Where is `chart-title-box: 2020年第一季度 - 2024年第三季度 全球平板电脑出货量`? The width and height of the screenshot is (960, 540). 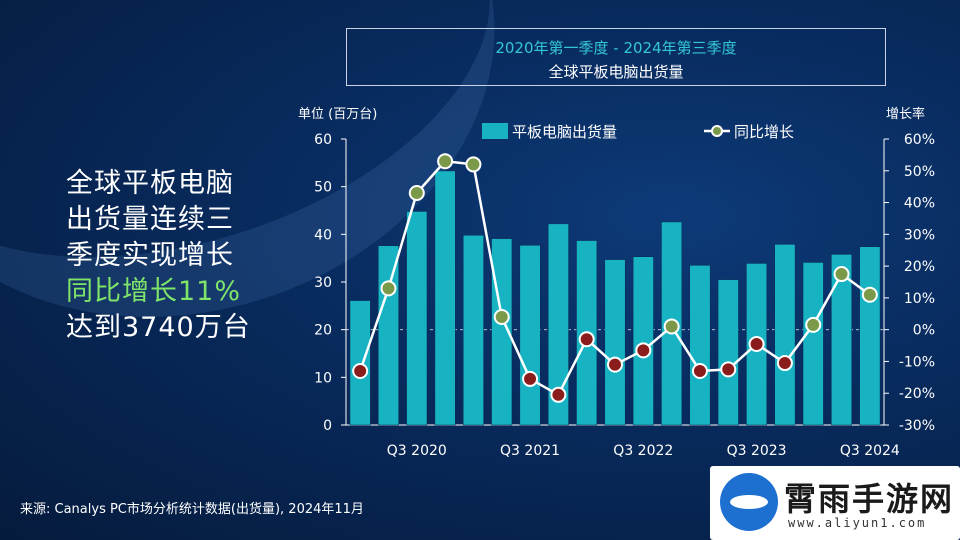 chart-title-box: 2020年第一季度 - 2024年第三季度 全球平板电脑出货量 is located at coordinates (616, 57).